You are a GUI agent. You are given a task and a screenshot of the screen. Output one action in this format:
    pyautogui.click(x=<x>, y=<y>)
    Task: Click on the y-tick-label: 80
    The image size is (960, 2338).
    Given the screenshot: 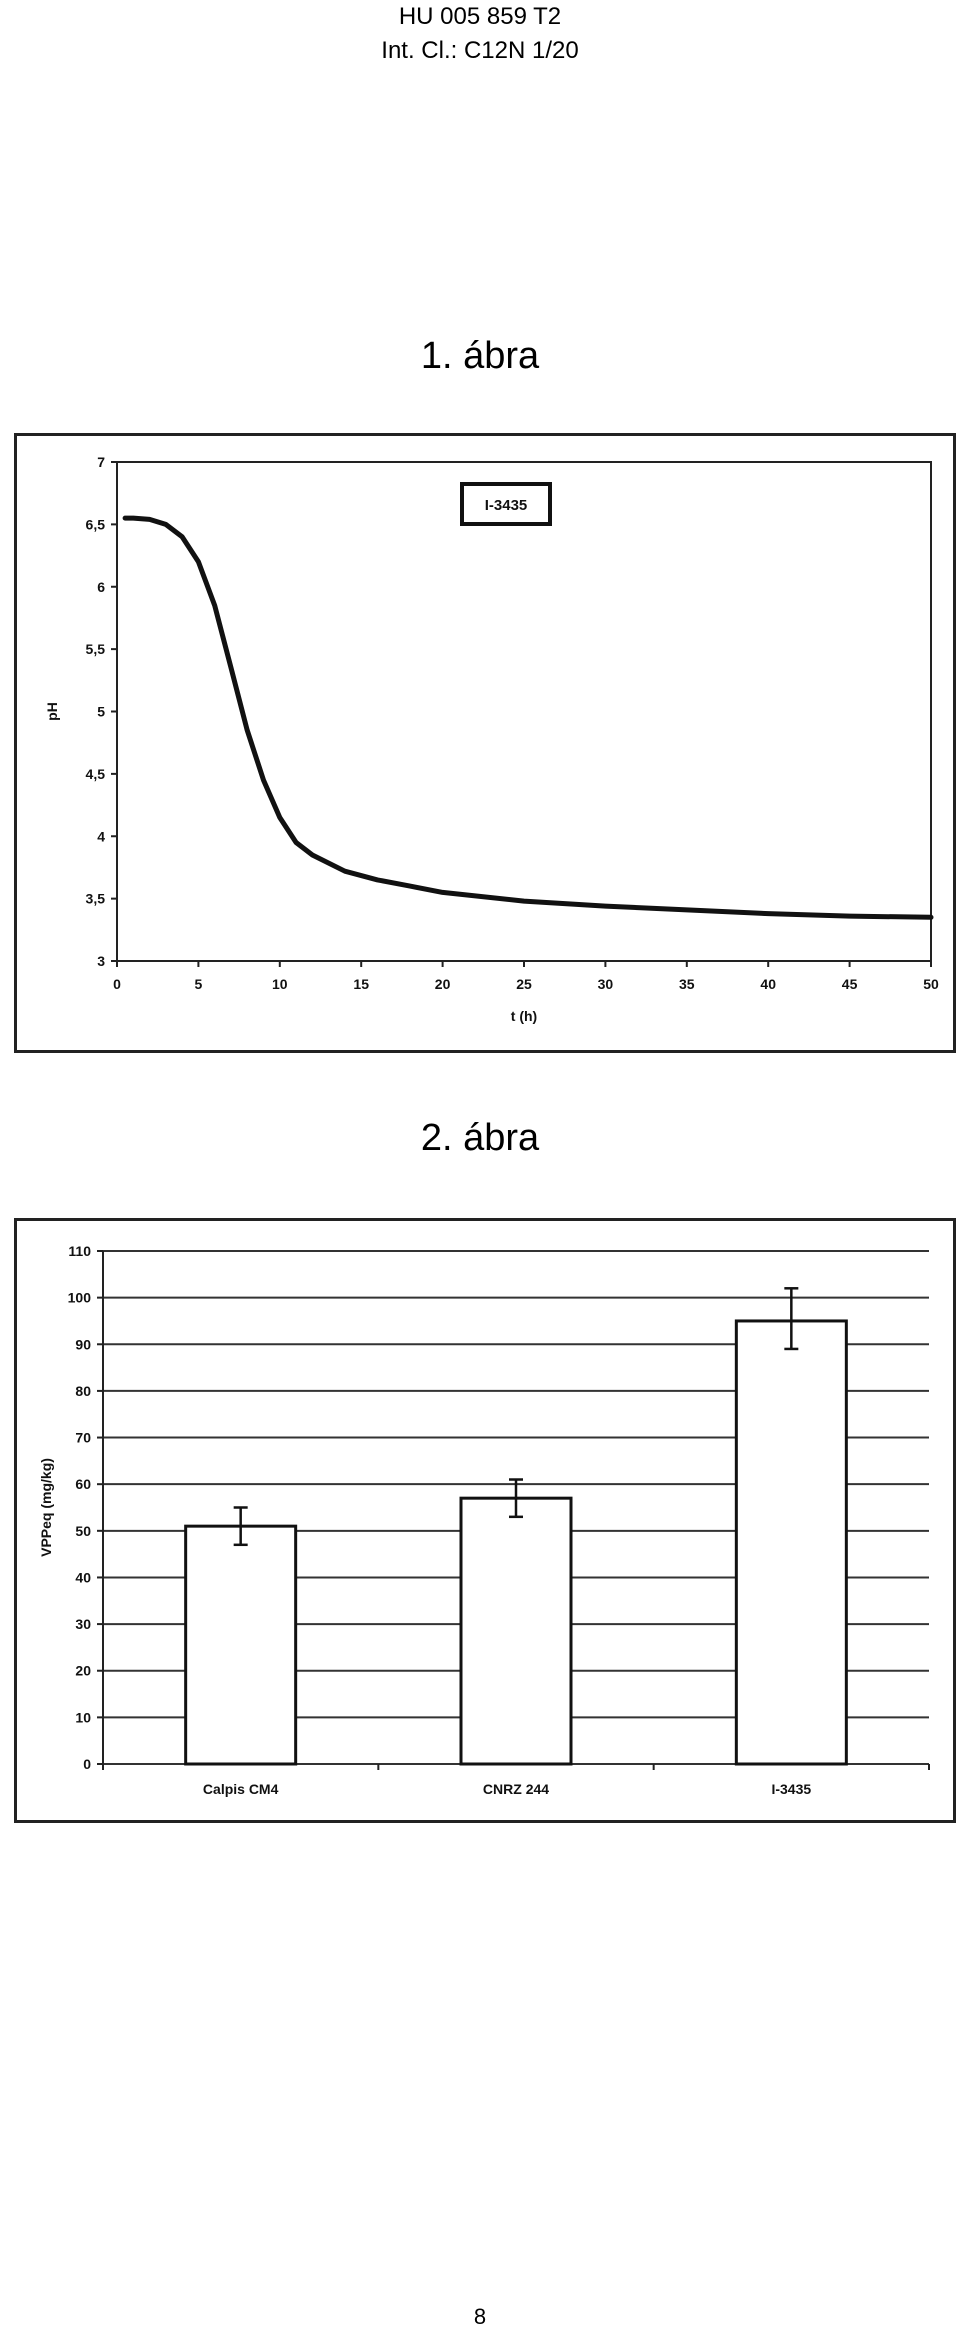 What is the action you would take?
    pyautogui.click(x=83, y=1391)
    